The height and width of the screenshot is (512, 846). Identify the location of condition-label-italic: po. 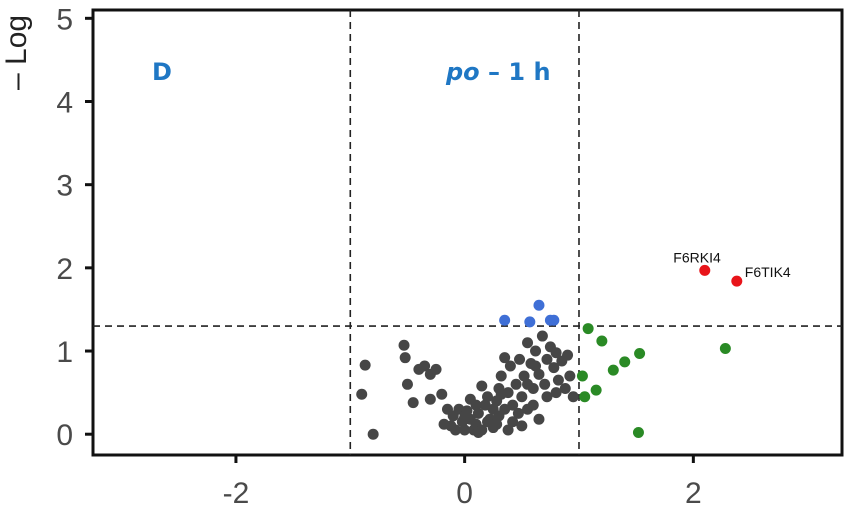
(462, 72).